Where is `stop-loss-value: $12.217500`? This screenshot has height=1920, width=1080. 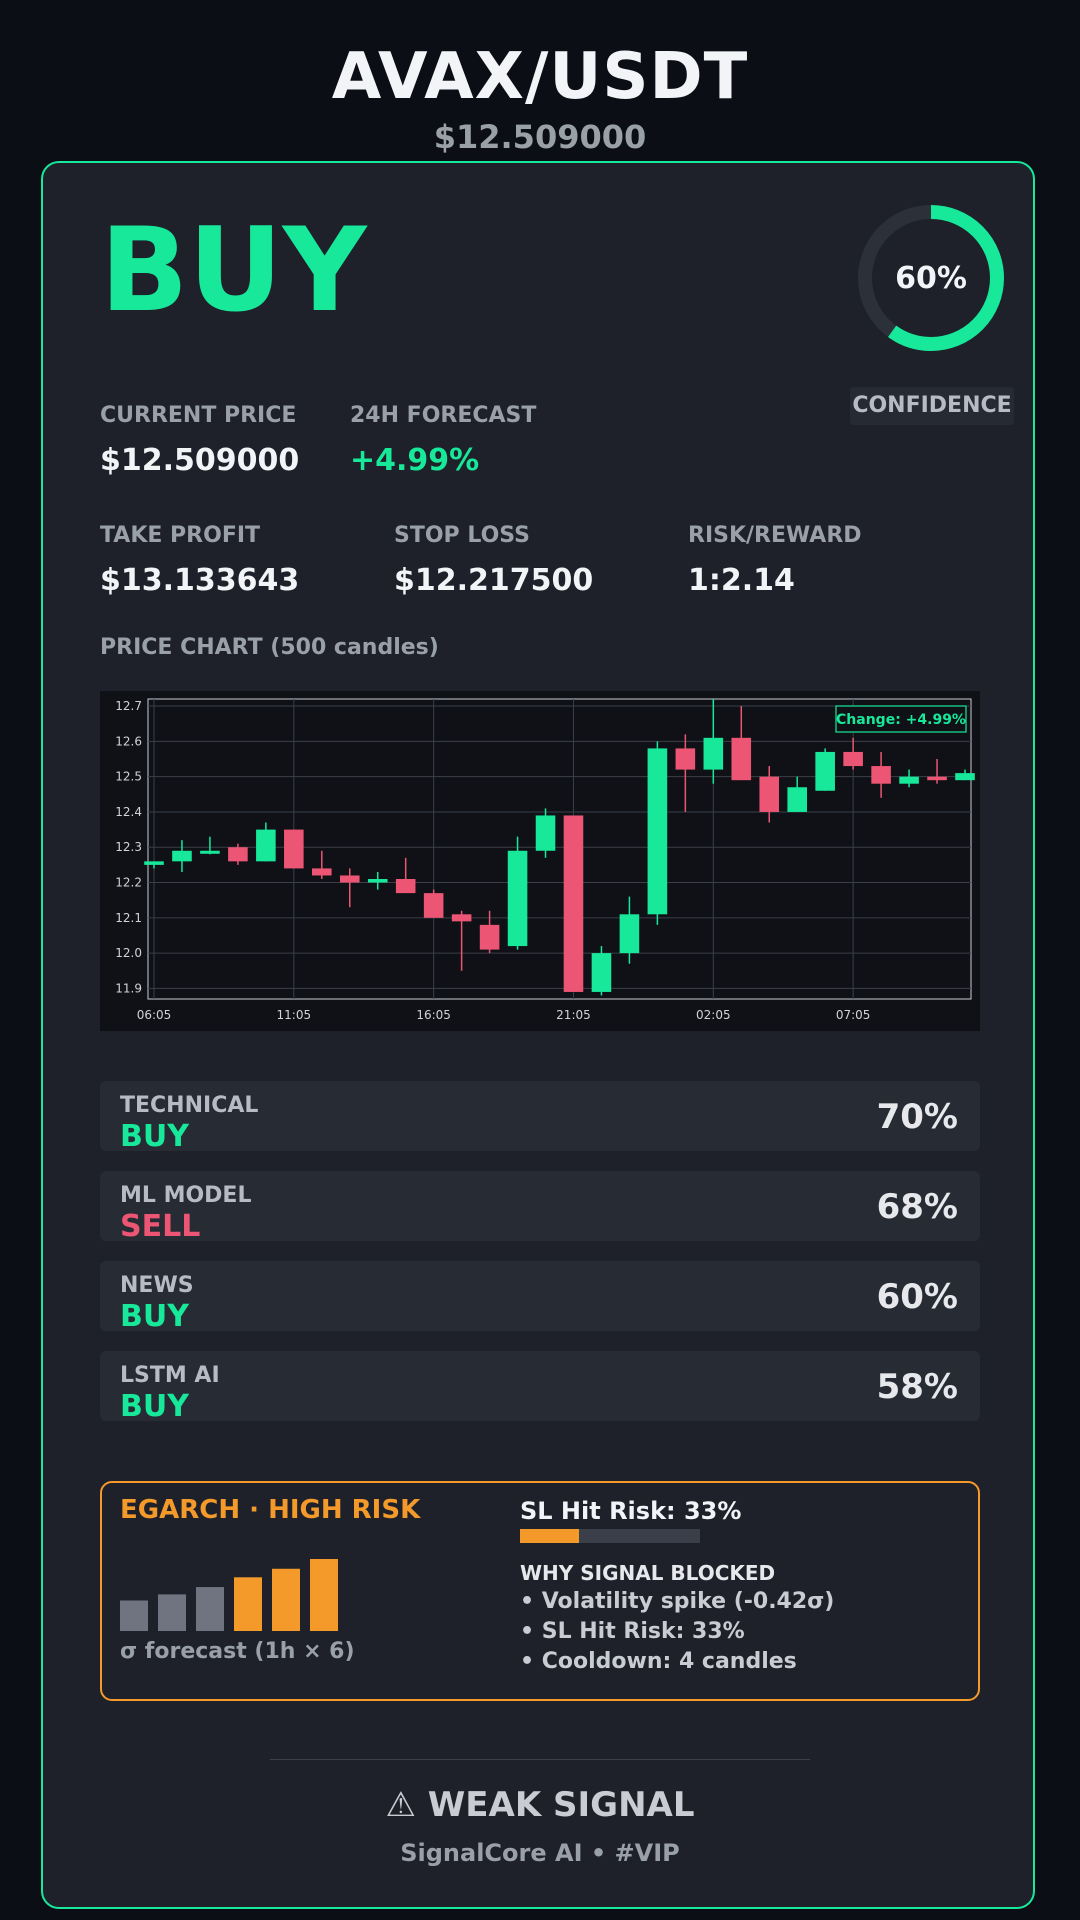 stop-loss-value: $12.217500 is located at coordinates (494, 580).